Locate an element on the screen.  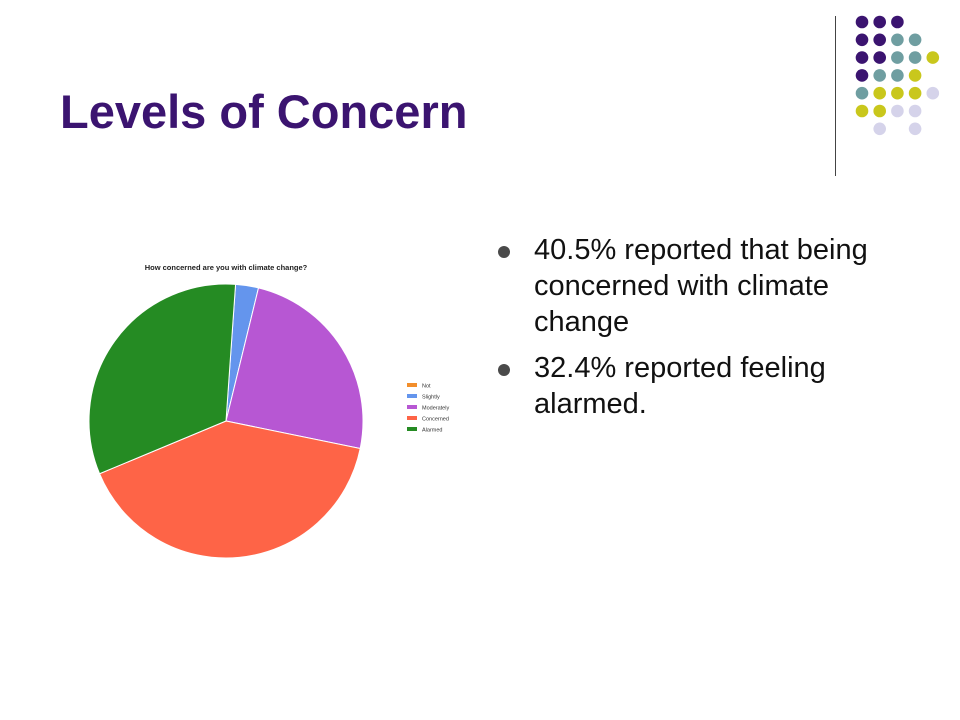
pie-slice-concerned is located at coordinates (229, 489).